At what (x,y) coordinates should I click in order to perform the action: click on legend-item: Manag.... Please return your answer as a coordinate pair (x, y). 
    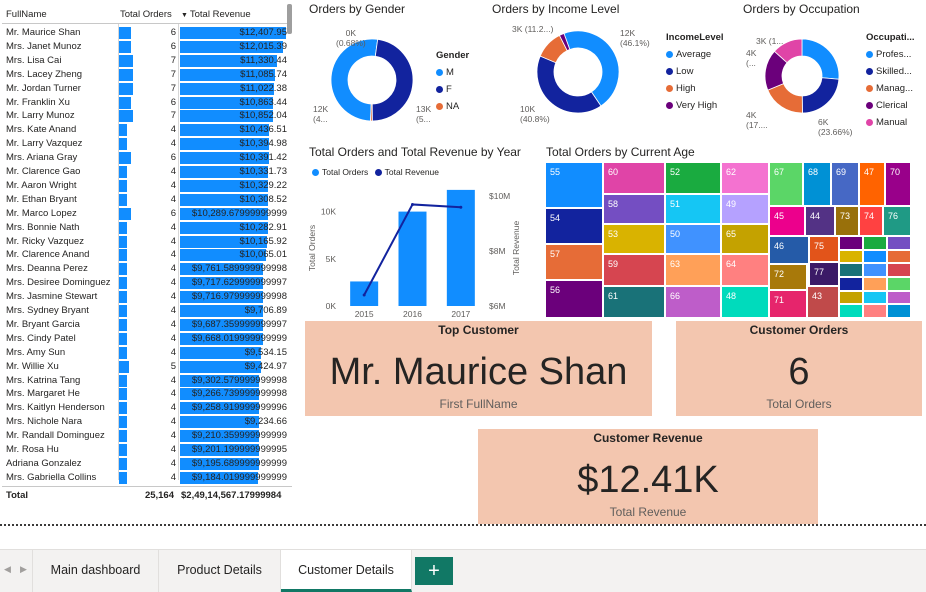
    Looking at the image, I should click on (890, 88).